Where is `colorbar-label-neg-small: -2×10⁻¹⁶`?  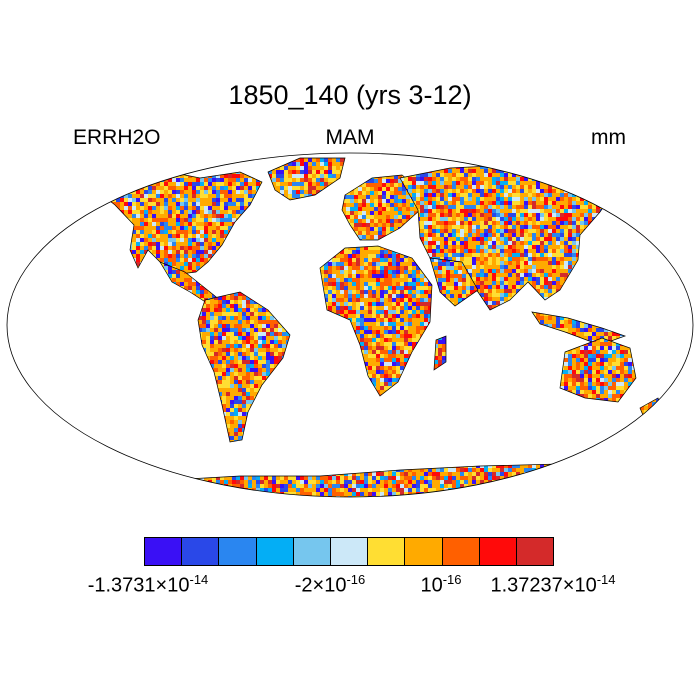
colorbar-label-neg-small: -2×10⁻¹⁶ is located at coordinates (330, 584).